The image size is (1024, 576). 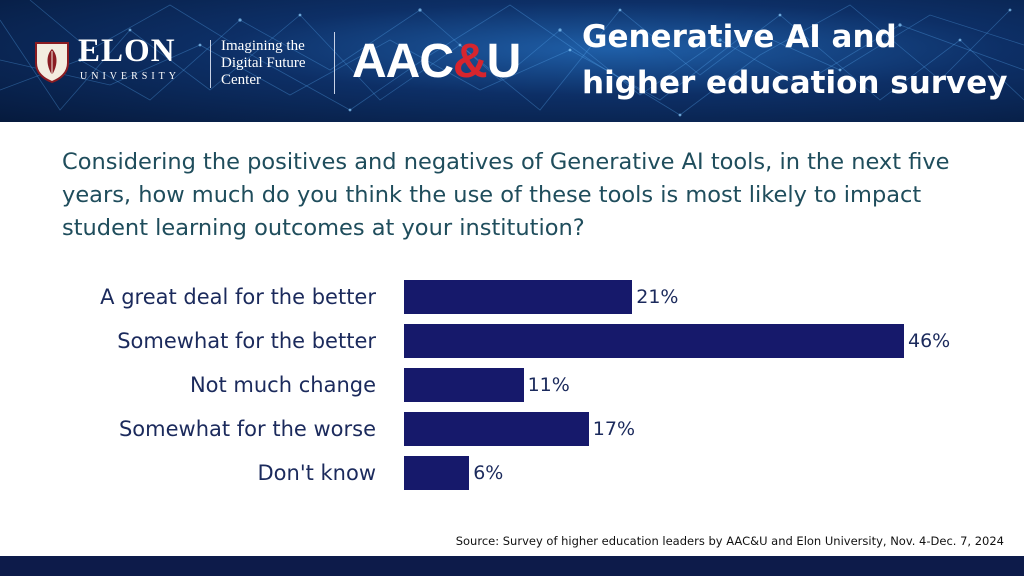 What do you see at coordinates (929, 341) in the screenshot?
I see `value-label: 46%` at bounding box center [929, 341].